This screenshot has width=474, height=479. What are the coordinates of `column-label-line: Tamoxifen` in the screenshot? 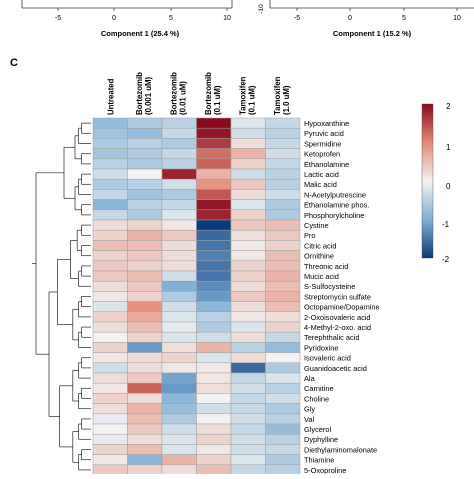 It's located at (277, 95).